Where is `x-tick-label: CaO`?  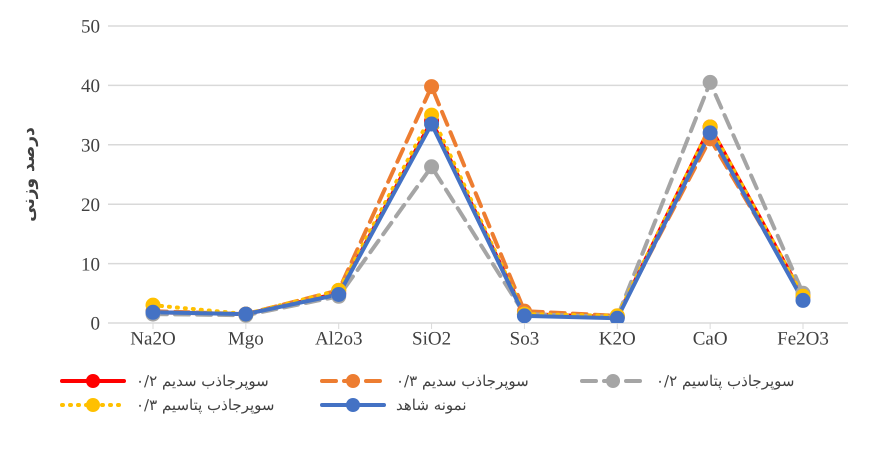 x-tick-label: CaO is located at coordinates (710, 339).